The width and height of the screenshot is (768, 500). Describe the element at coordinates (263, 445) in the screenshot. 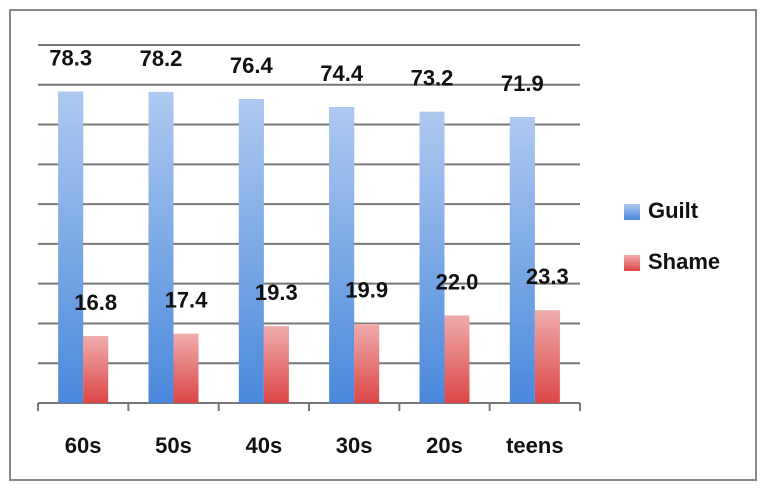

I see `x-tick-label: 40s` at that location.